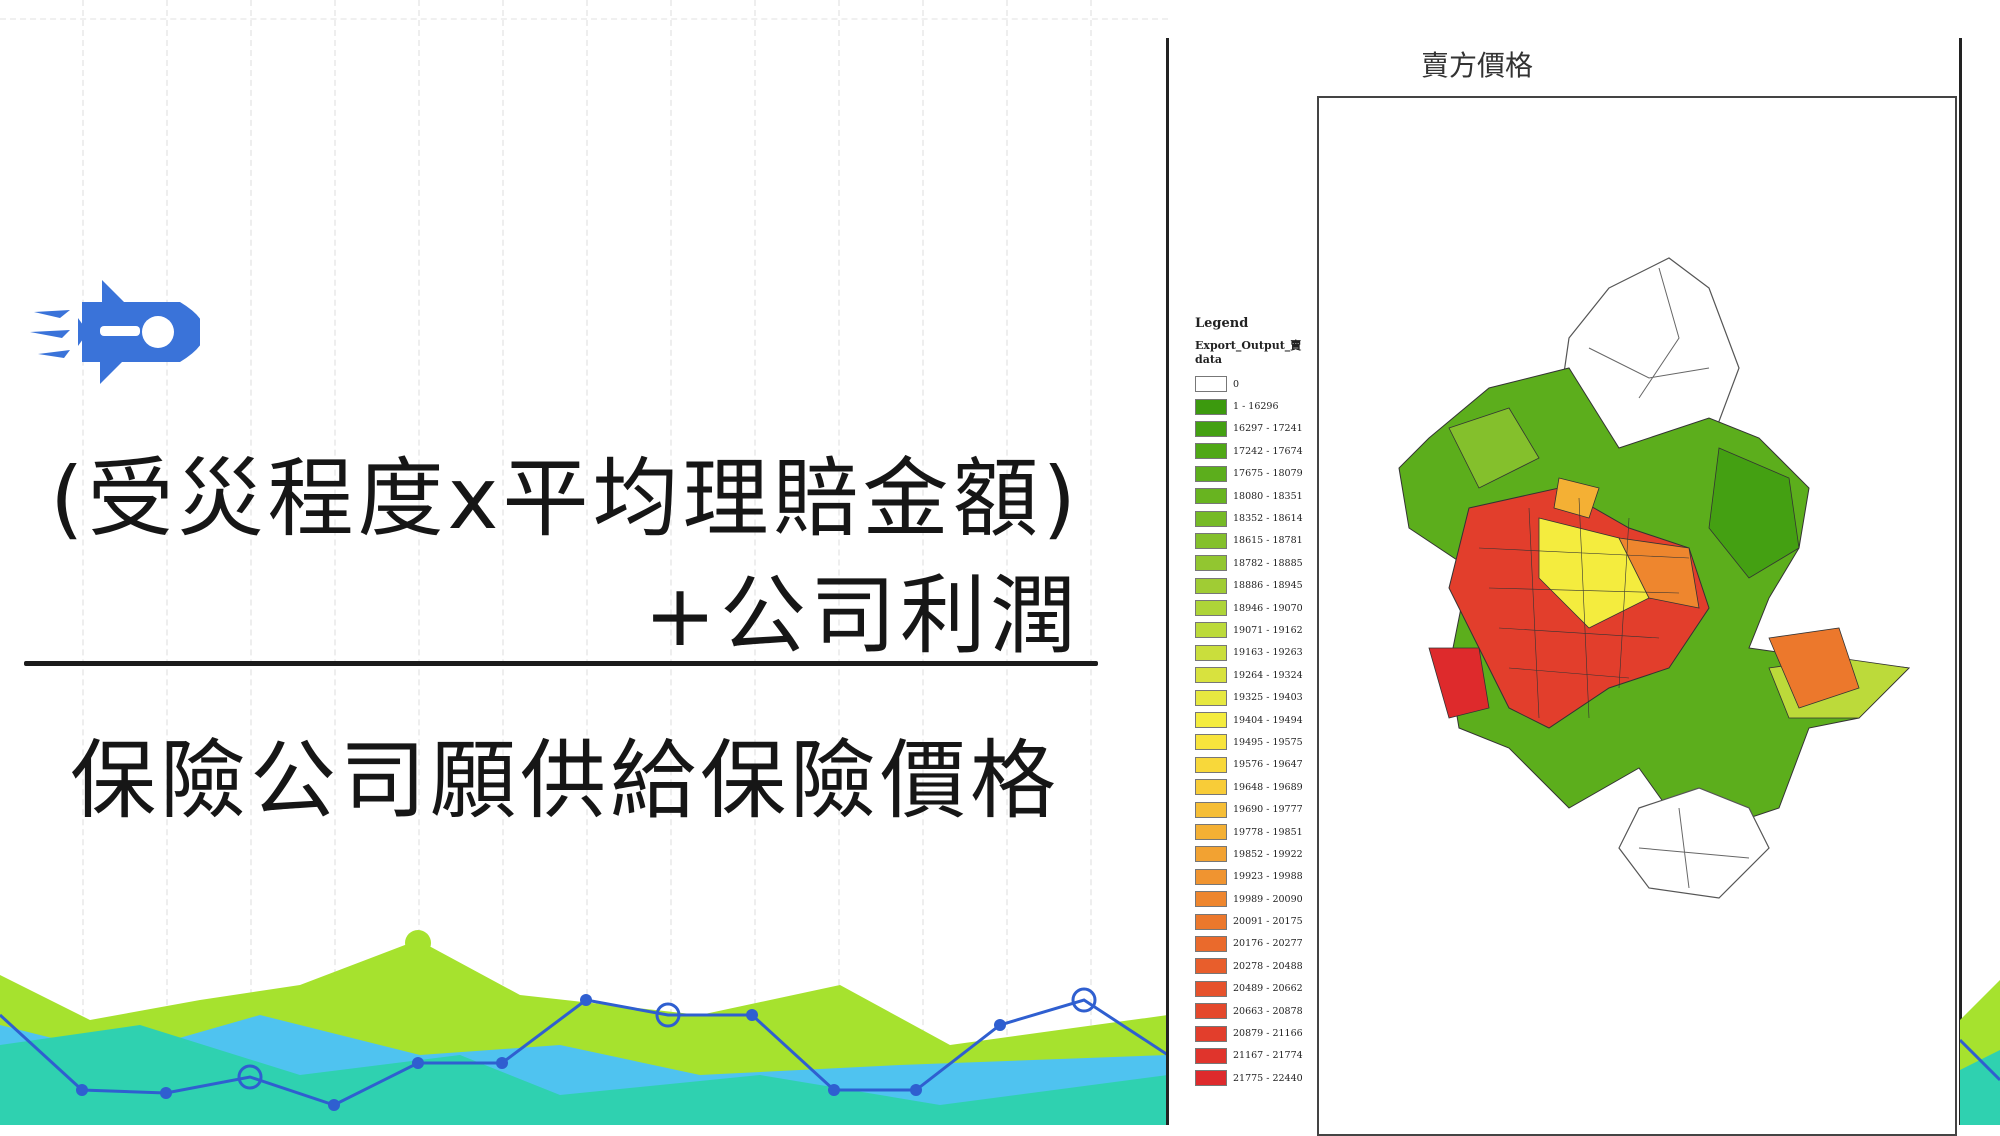  I want to click on legend-item: 20176 - 20277, so click(1254, 944).